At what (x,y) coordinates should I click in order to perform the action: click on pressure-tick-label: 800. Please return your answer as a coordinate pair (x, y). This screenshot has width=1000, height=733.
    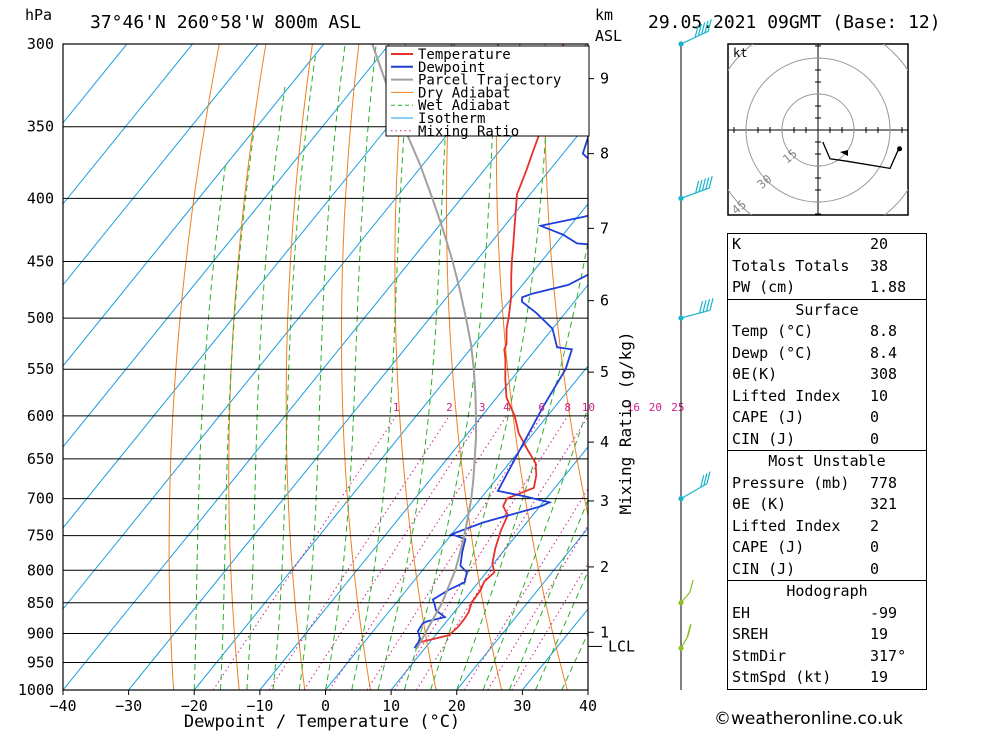
    Looking at the image, I should click on (40, 570).